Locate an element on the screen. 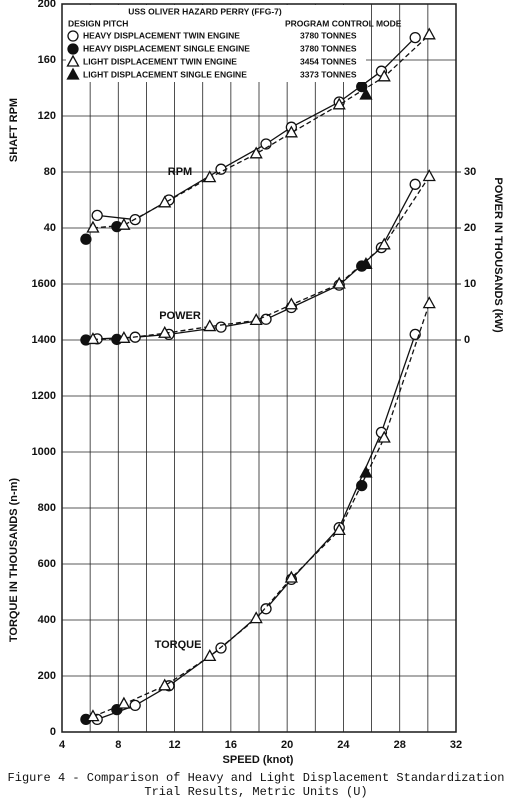 This screenshot has width=512, height=800. torque-axis-title: TORQUE IN THOUSANDS (n-m) is located at coordinates (14, 560).